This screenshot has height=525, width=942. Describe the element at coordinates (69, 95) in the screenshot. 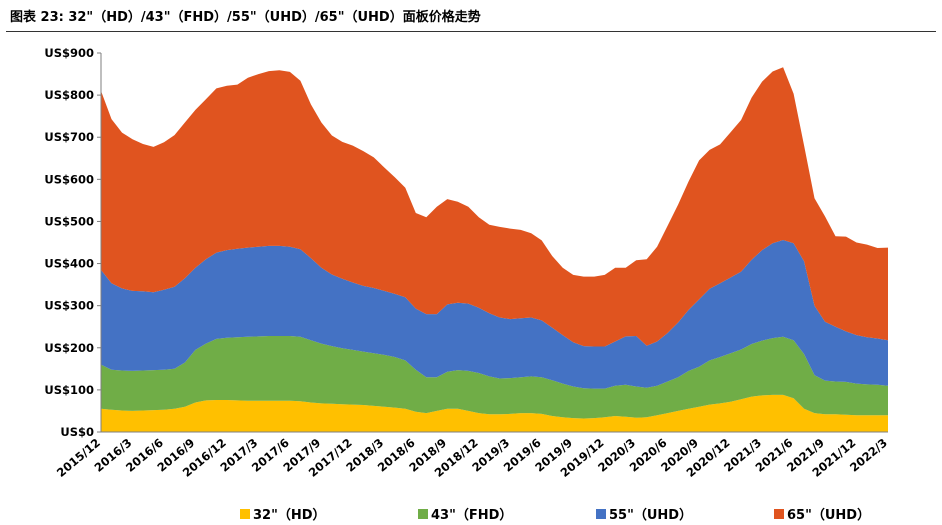

I see `y-tick-label: US$800` at that location.